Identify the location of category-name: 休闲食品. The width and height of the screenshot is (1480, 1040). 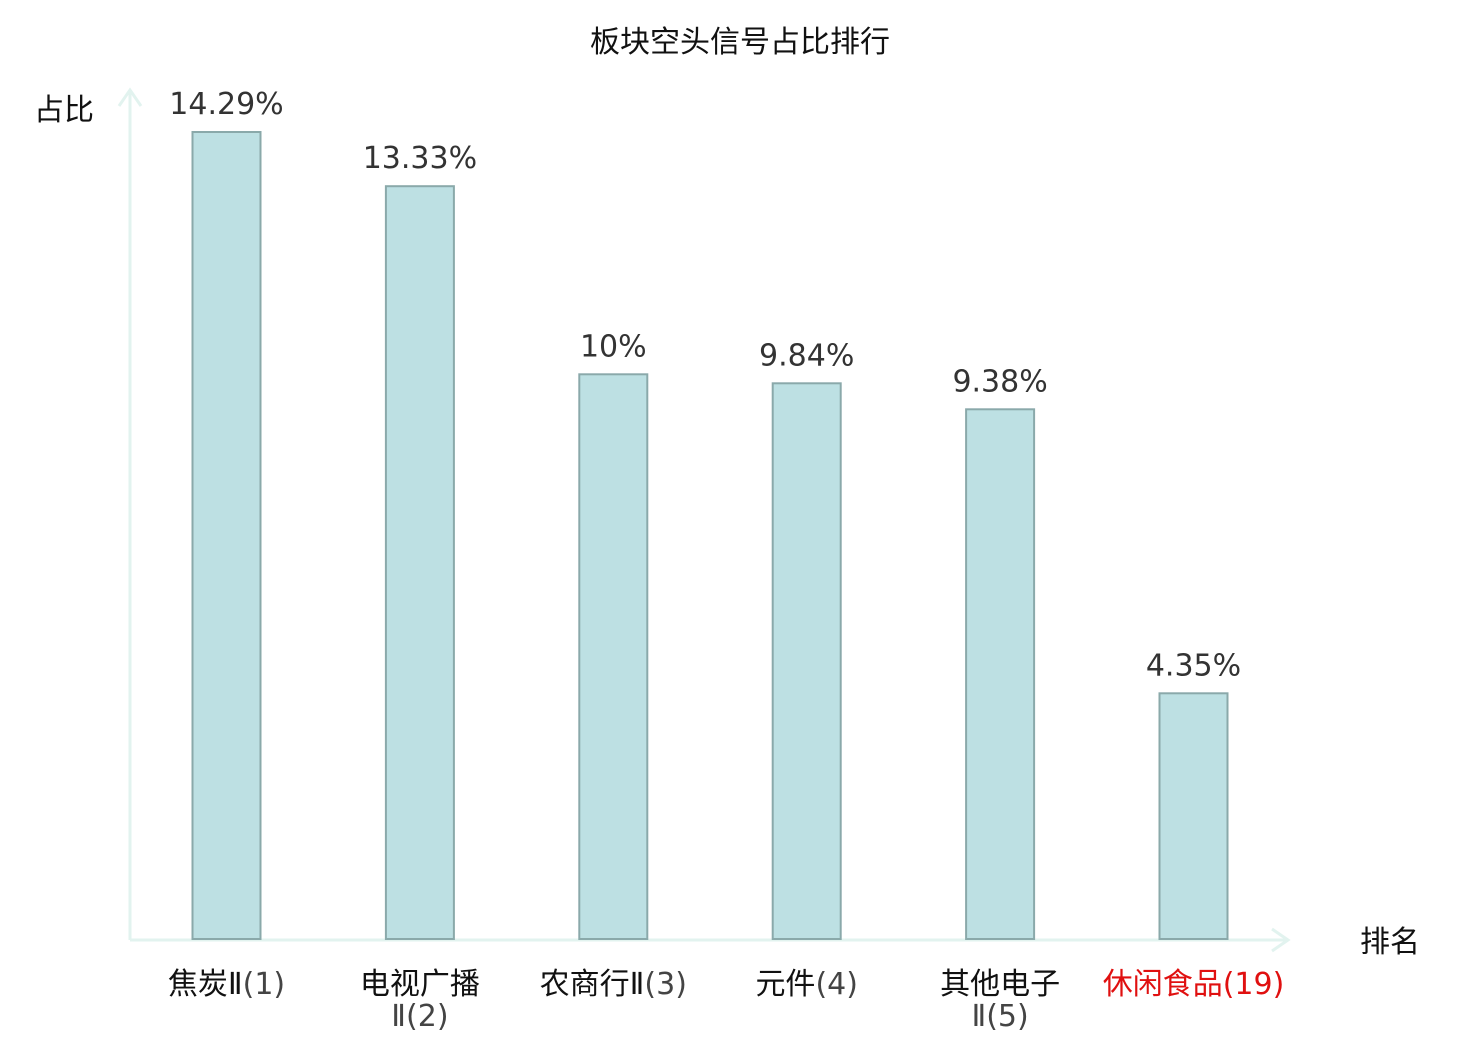
(1163, 984).